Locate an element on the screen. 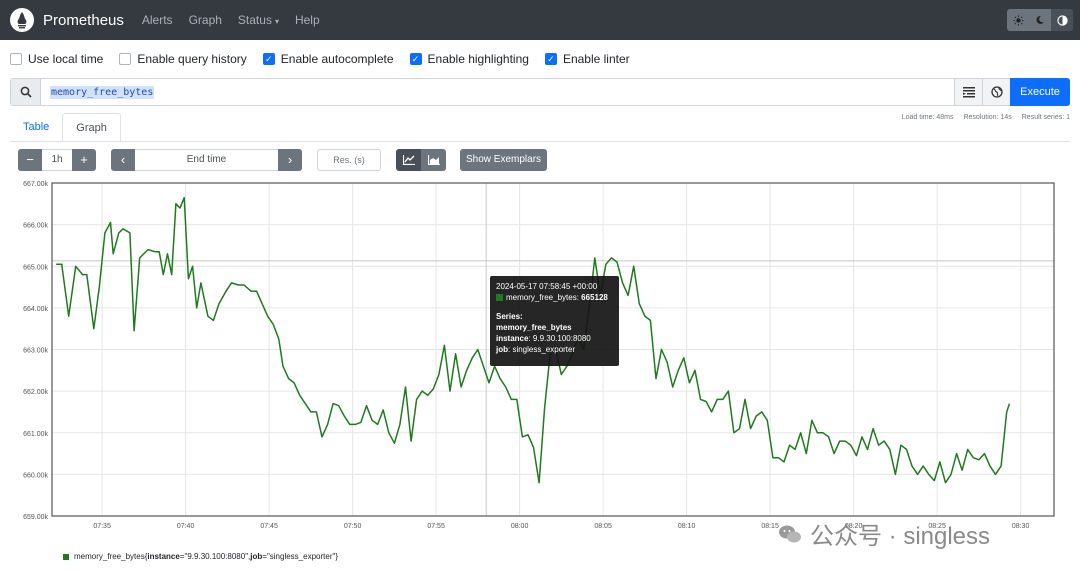 Image resolution: width=1080 pixels, height=573 pixels. series-color-swatch is located at coordinates (499, 297).